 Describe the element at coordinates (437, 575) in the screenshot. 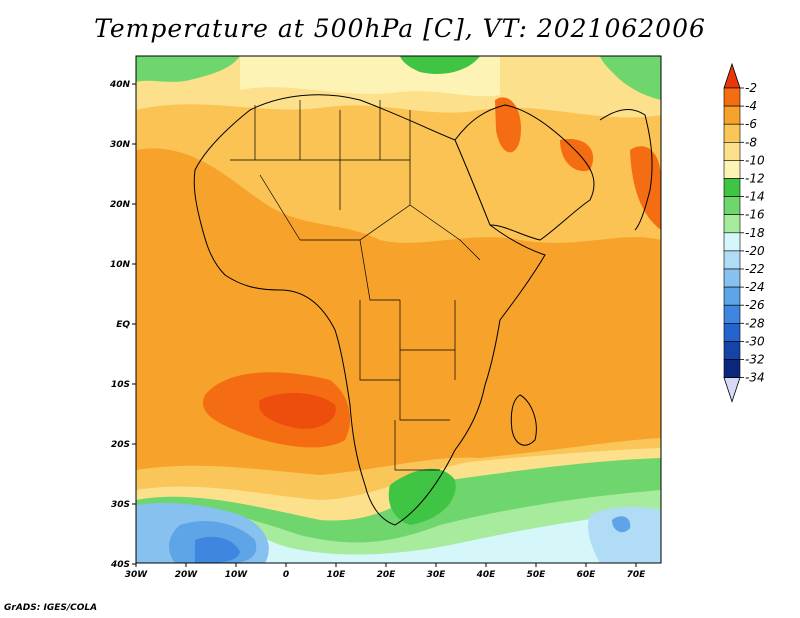

I see `lon-tick-label: 30E` at that location.